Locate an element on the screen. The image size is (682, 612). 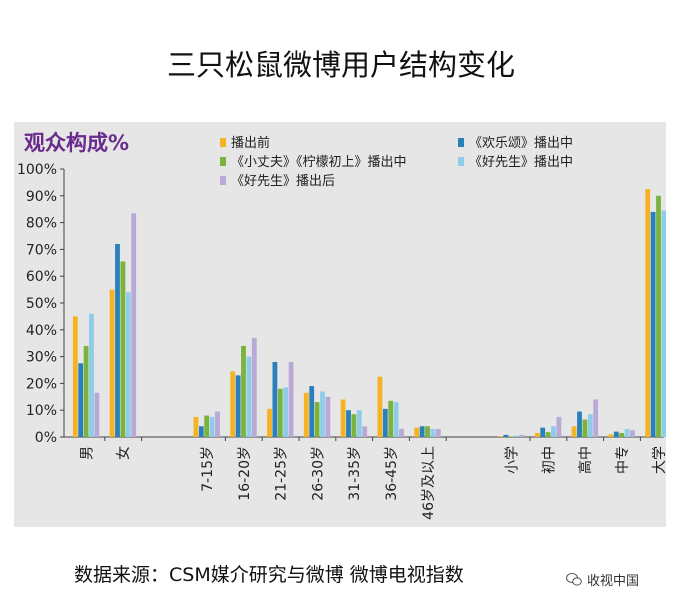
y-tick-label: 100% is located at coordinates (37, 170).